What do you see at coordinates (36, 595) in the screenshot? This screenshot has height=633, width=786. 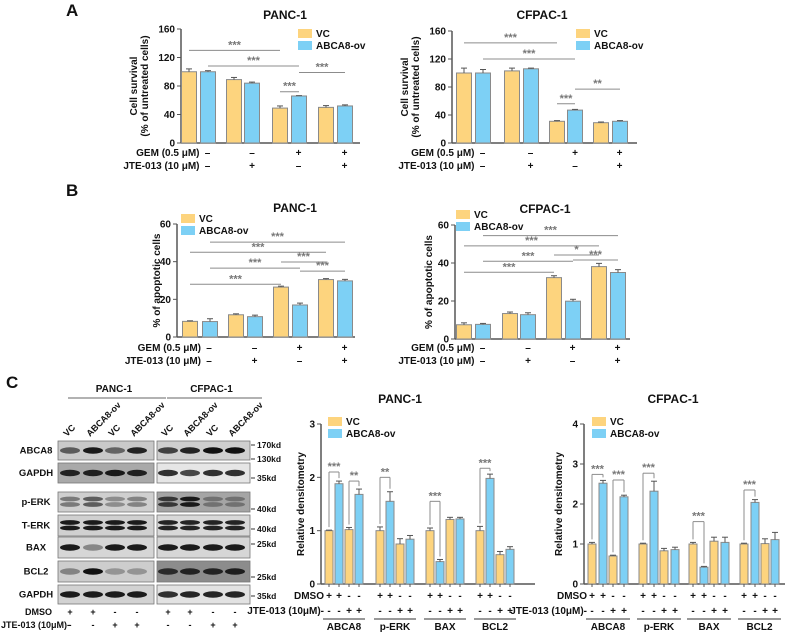 I see `blot-row-label: GAPDH` at bounding box center [36, 595].